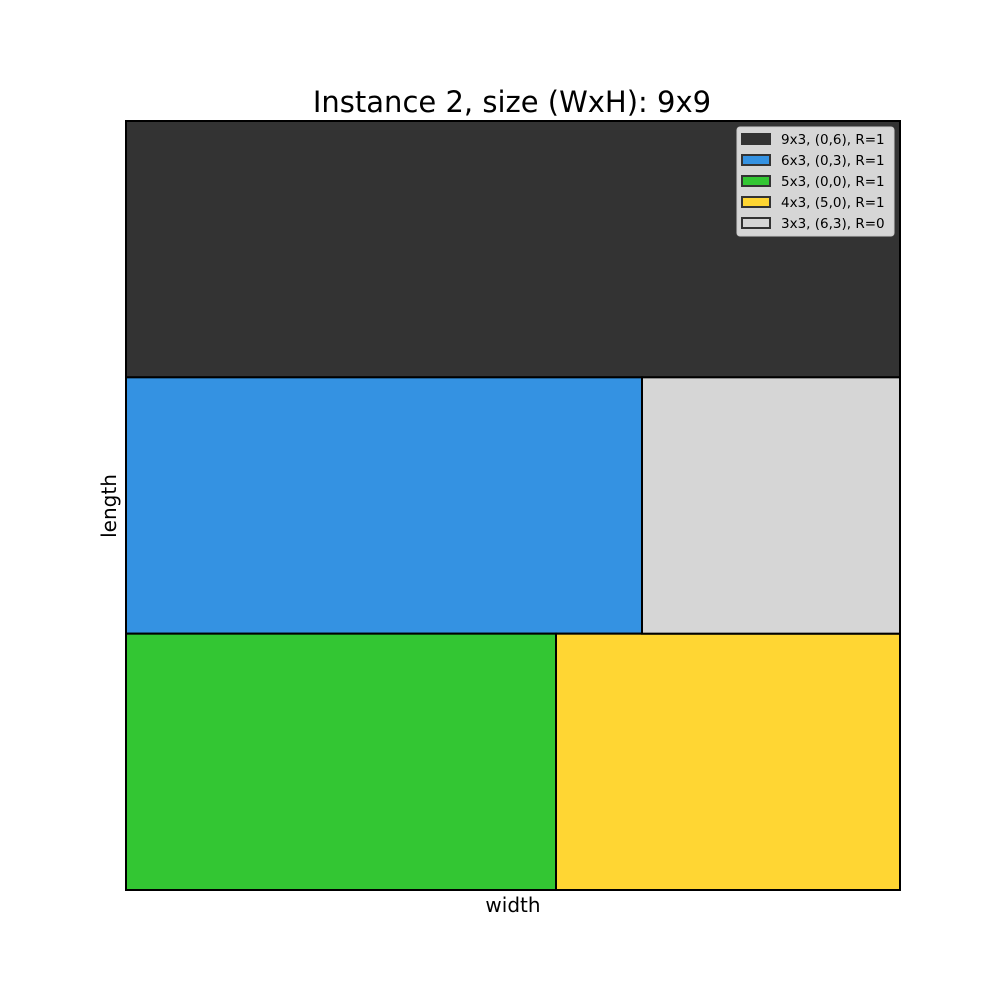 The height and width of the screenshot is (1000, 1000). What do you see at coordinates (833, 140) in the screenshot?
I see `legend-label-1: 9x3, (0,6), R=1` at bounding box center [833, 140].